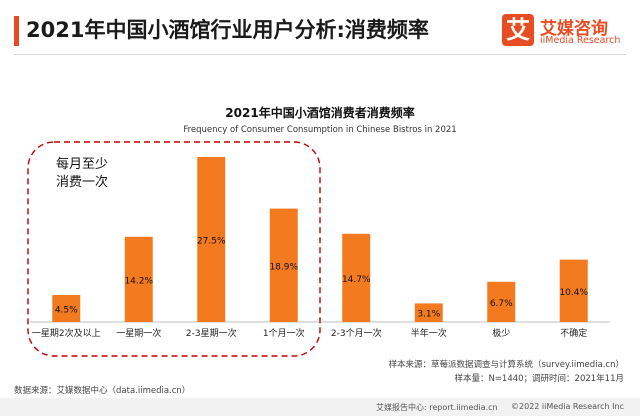 This screenshot has width=640, height=416. I want to click on data-label-1: 14.2%, so click(138, 281).